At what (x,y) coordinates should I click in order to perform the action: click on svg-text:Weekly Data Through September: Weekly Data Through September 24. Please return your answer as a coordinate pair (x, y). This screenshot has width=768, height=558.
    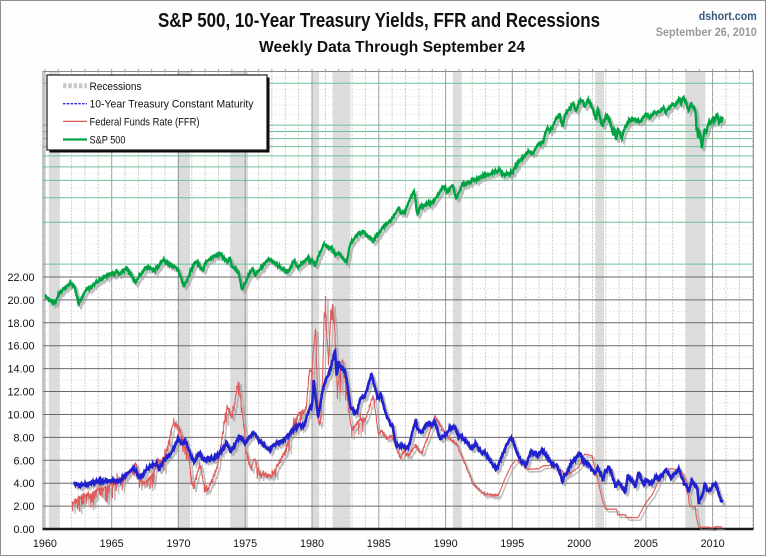
    Looking at the image, I should click on (392, 47).